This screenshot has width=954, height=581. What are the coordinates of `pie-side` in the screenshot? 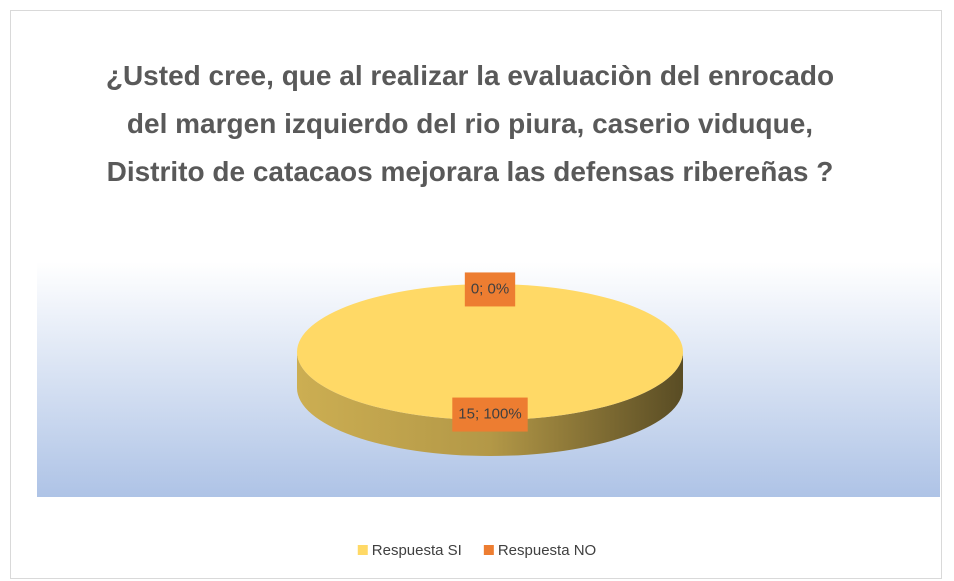 It's located at (490, 404).